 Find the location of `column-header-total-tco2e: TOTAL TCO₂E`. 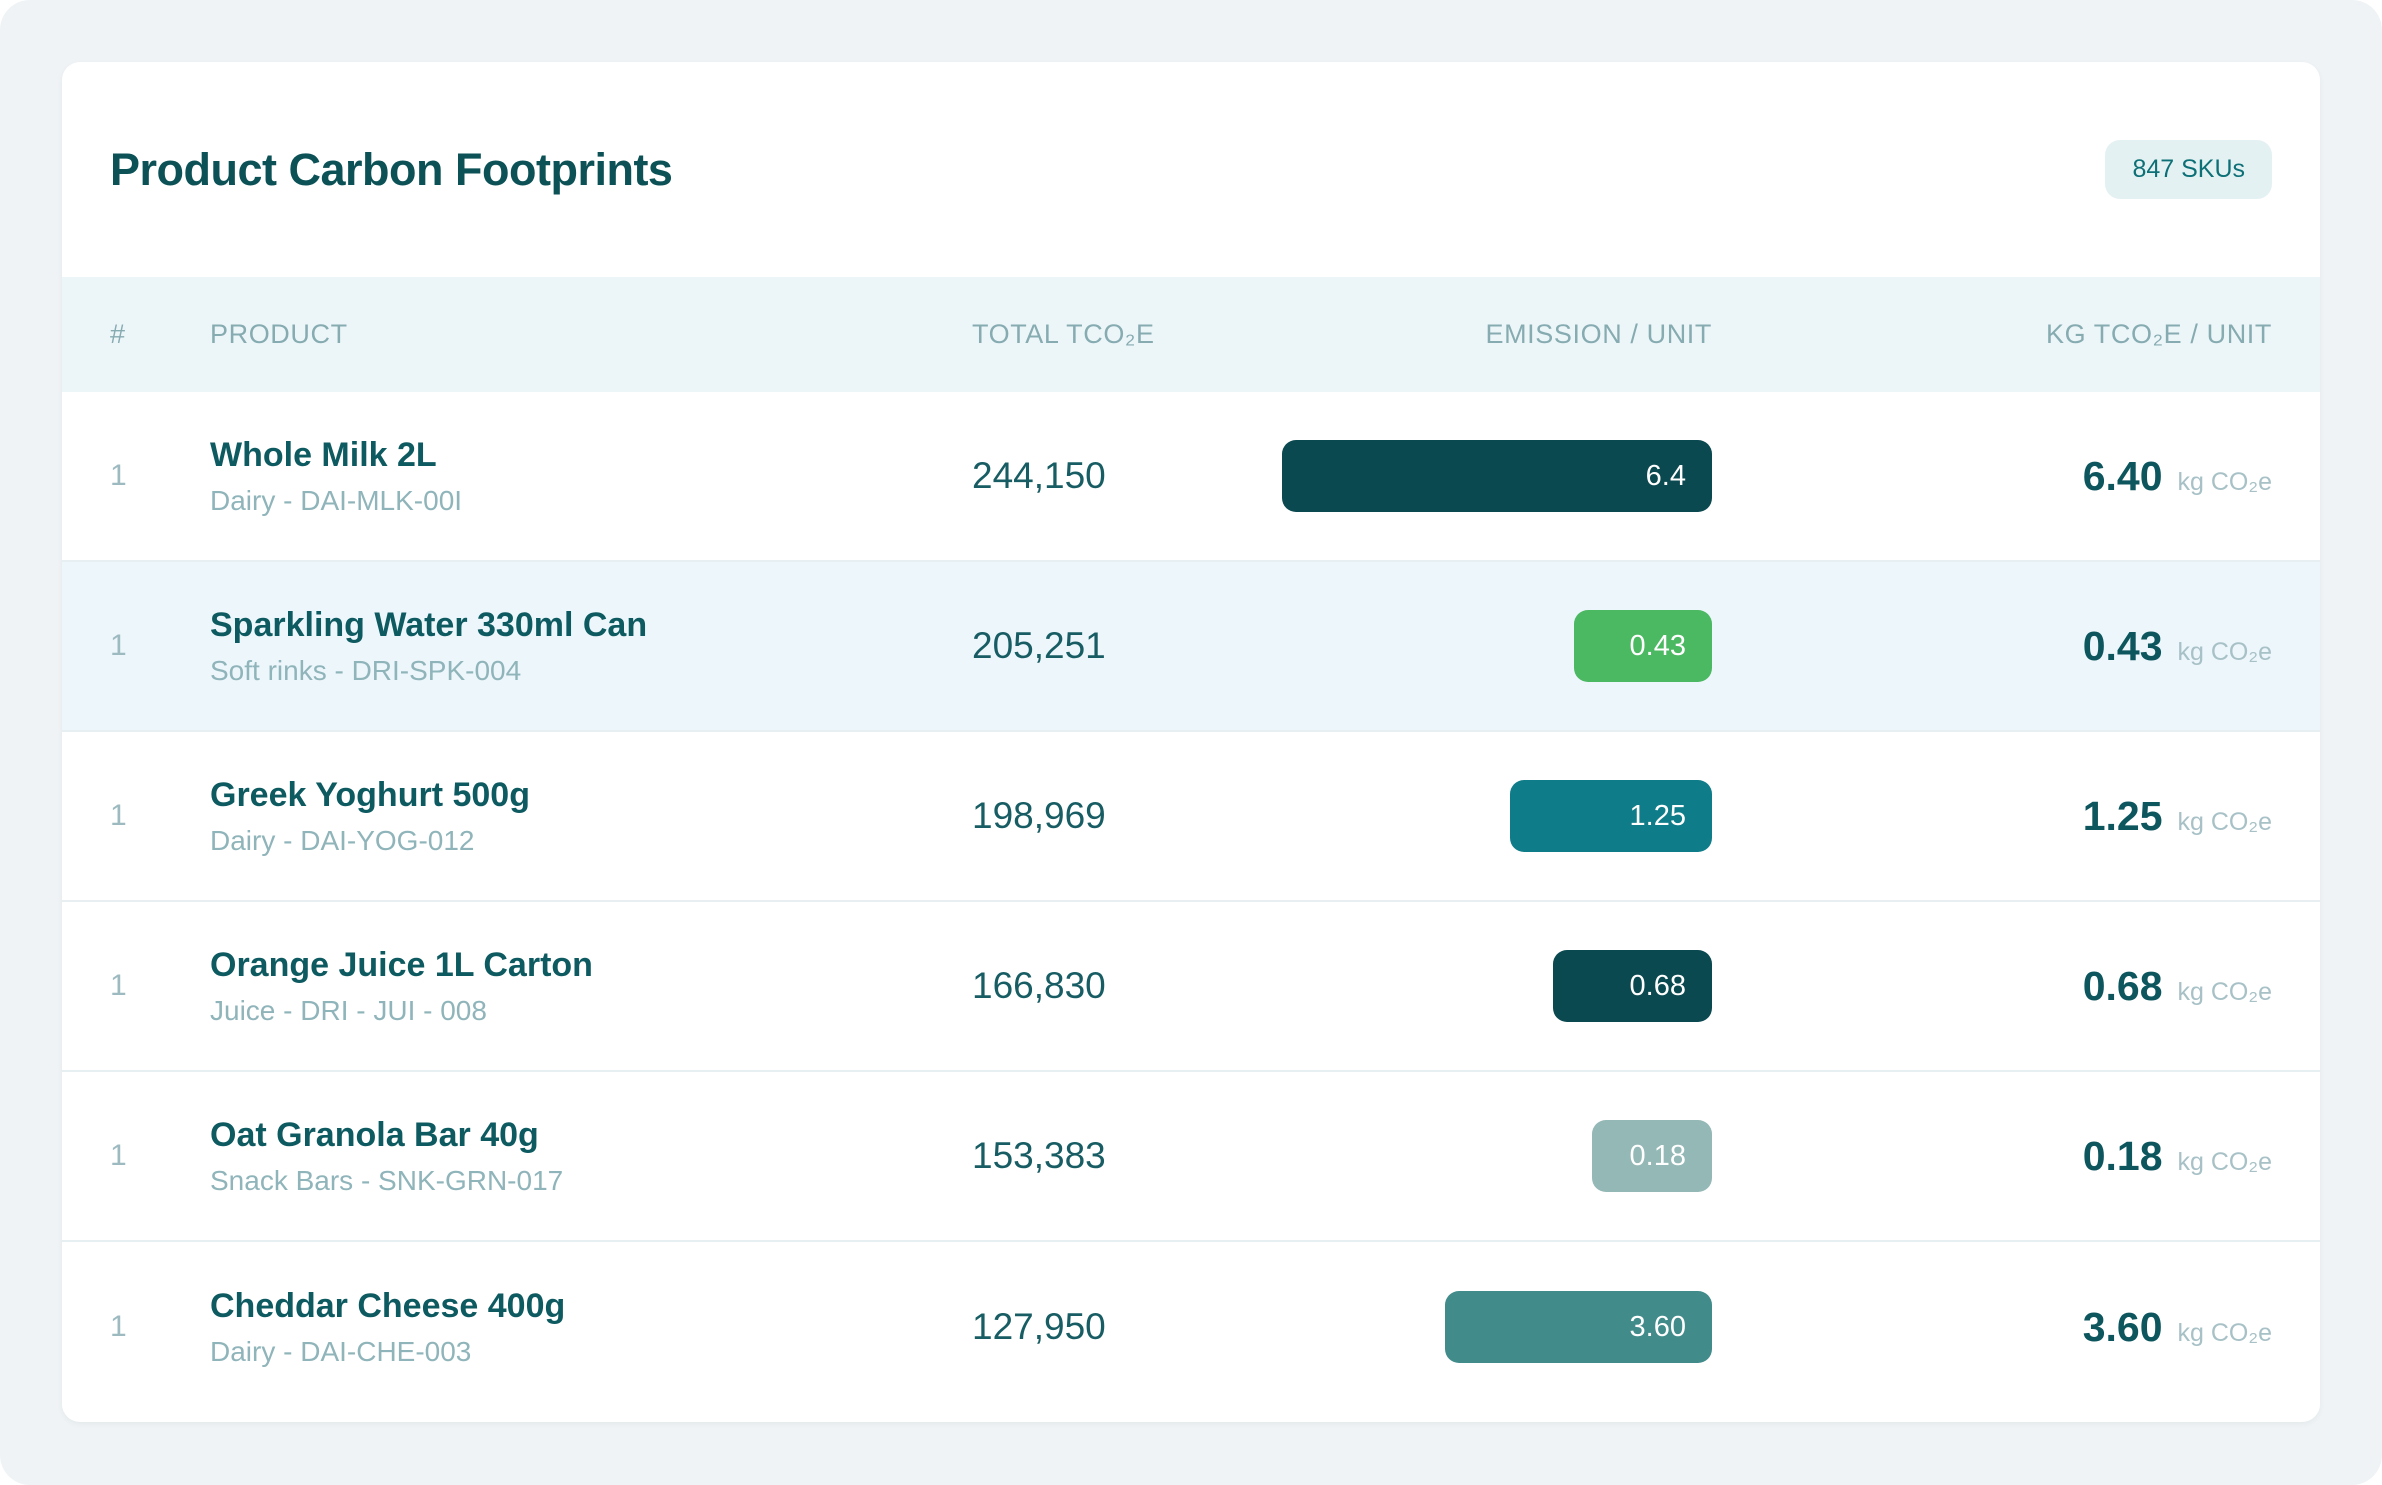

column-header-total-tco2e: TOTAL TCO₂E is located at coordinates (1063, 334).